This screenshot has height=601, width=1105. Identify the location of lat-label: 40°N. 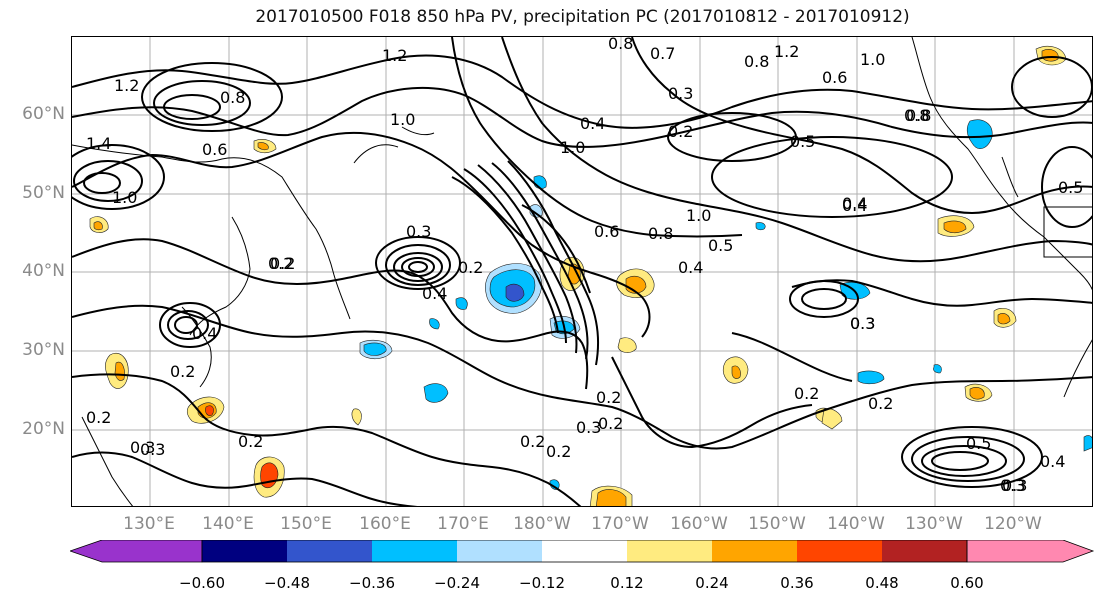
(43, 271).